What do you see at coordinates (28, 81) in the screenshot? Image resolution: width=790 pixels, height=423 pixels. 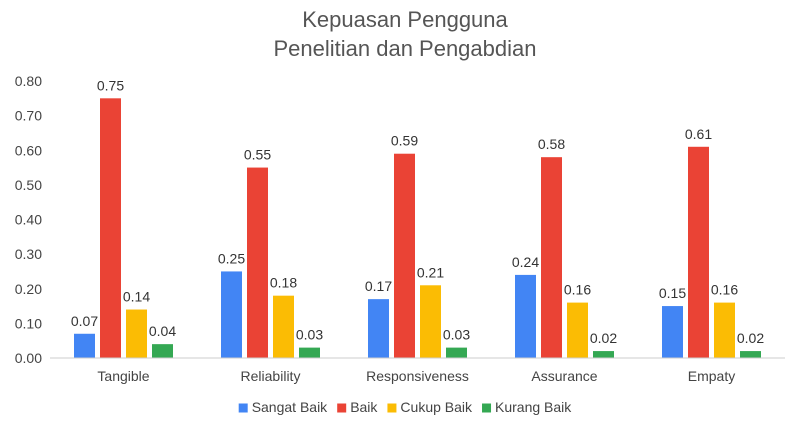 I see `y-tick-label: 0.80` at bounding box center [28, 81].